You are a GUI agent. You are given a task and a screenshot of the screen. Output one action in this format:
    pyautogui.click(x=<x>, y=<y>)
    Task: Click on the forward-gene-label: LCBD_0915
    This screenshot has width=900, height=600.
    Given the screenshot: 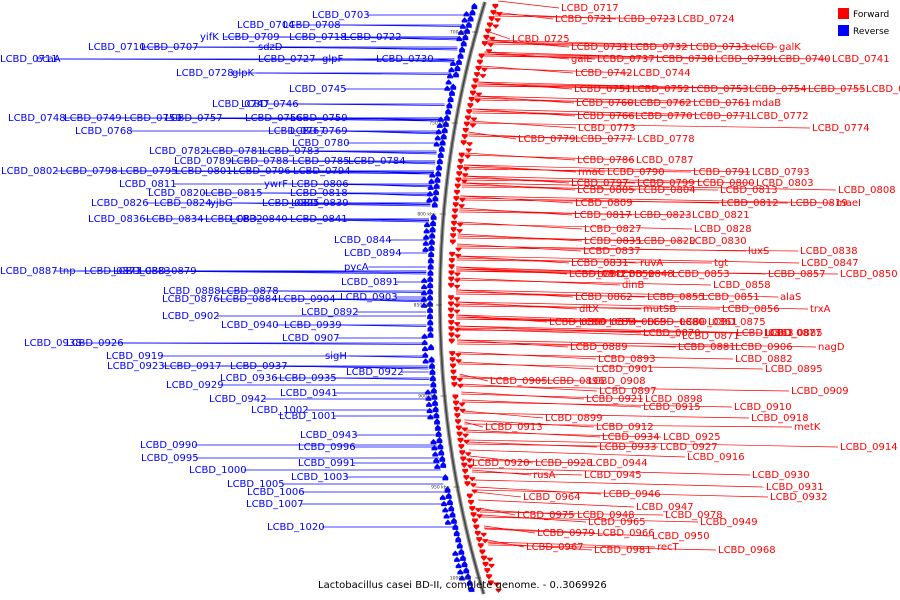 What is the action you would take?
    pyautogui.click(x=672, y=407)
    